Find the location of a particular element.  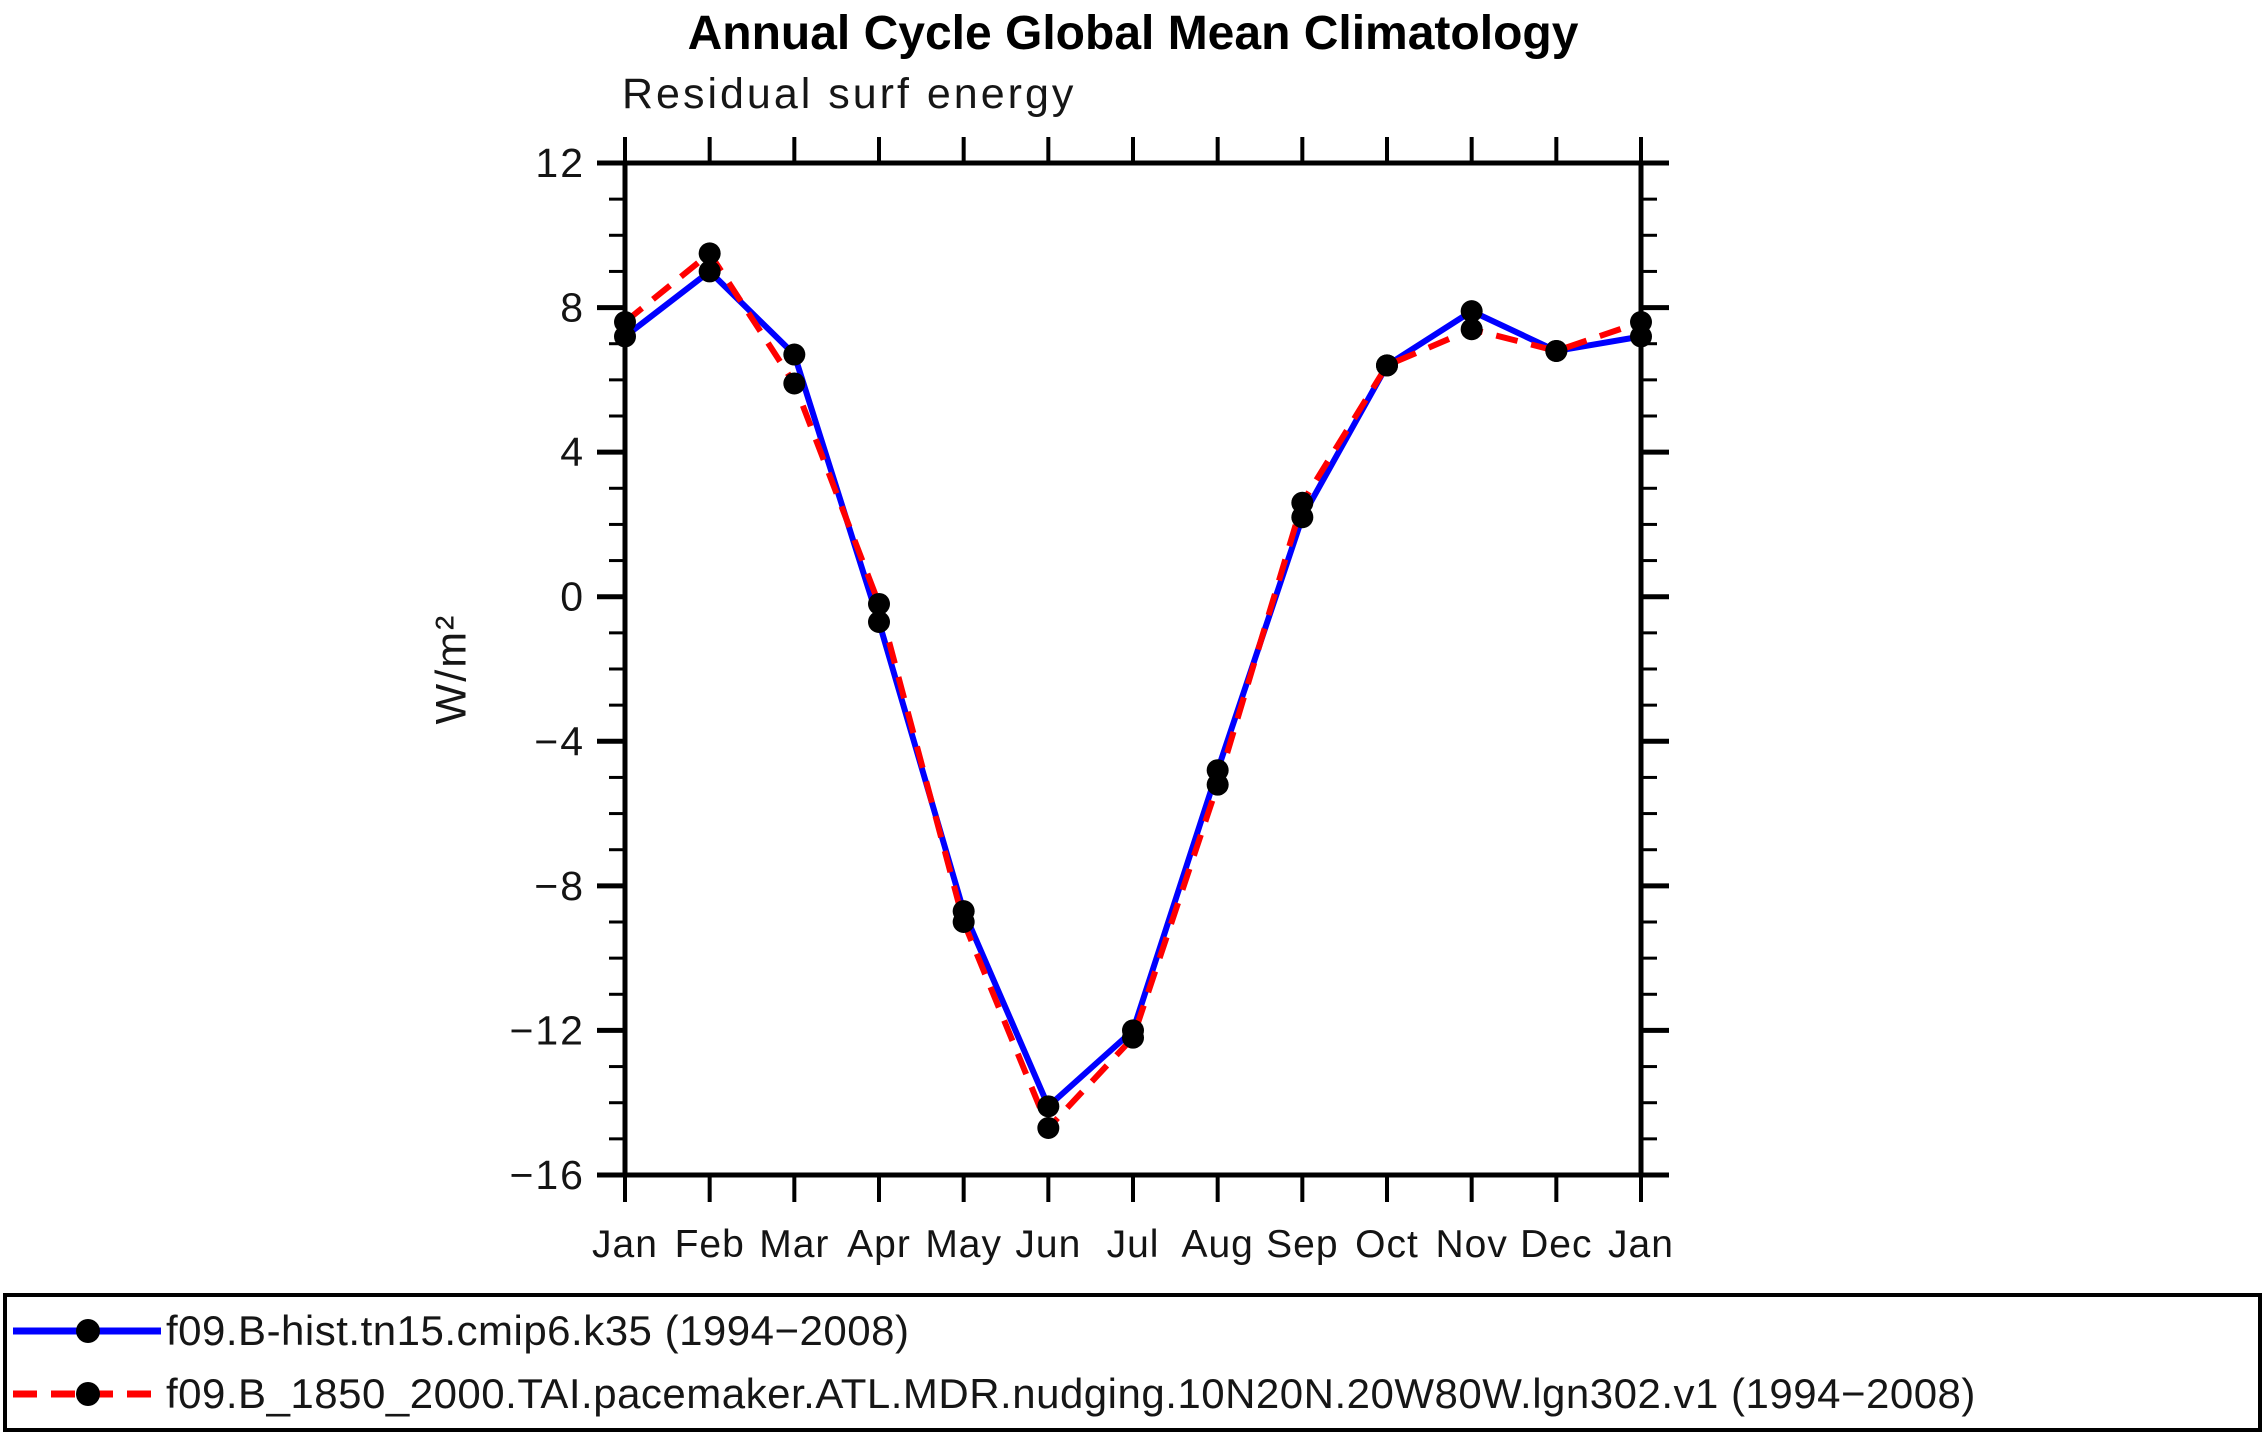

y-tick-label: −16 is located at coordinates (547, 1175).